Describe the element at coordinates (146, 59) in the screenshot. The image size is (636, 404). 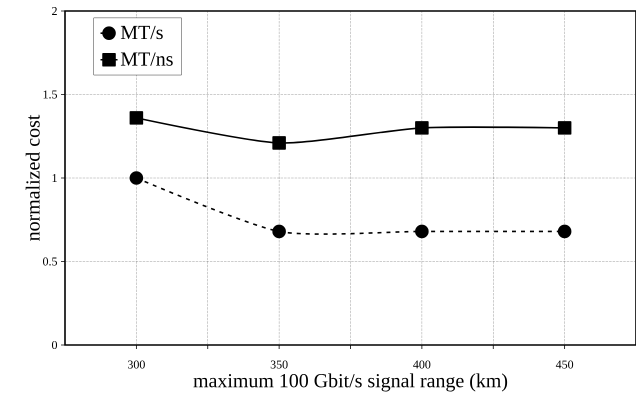
I see `legend-label: MT/ns` at that location.